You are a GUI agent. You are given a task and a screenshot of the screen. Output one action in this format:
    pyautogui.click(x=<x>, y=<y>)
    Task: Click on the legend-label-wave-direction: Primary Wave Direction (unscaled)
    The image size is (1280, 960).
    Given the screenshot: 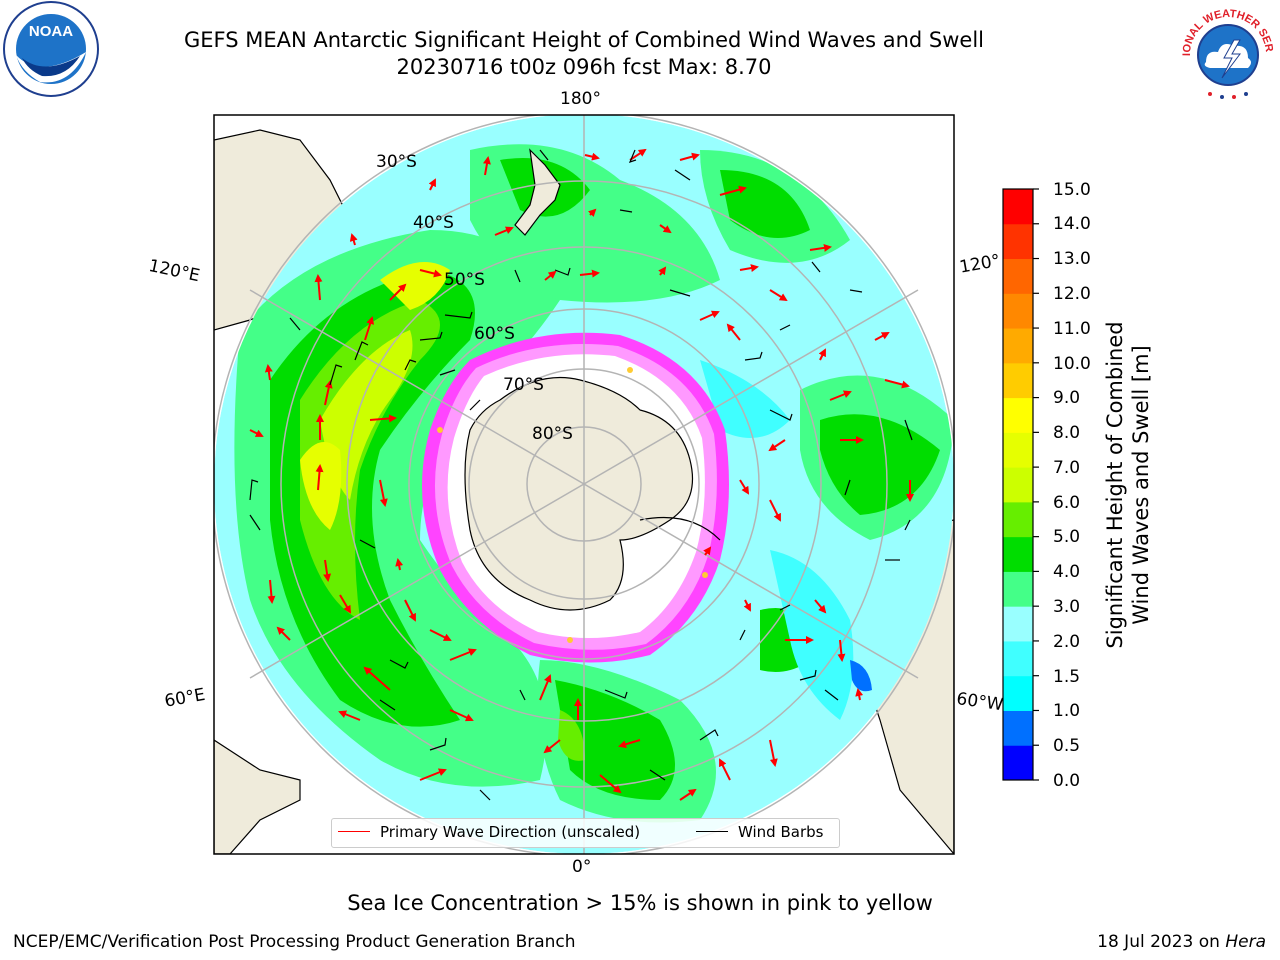 What is the action you would take?
    pyautogui.click(x=510, y=832)
    